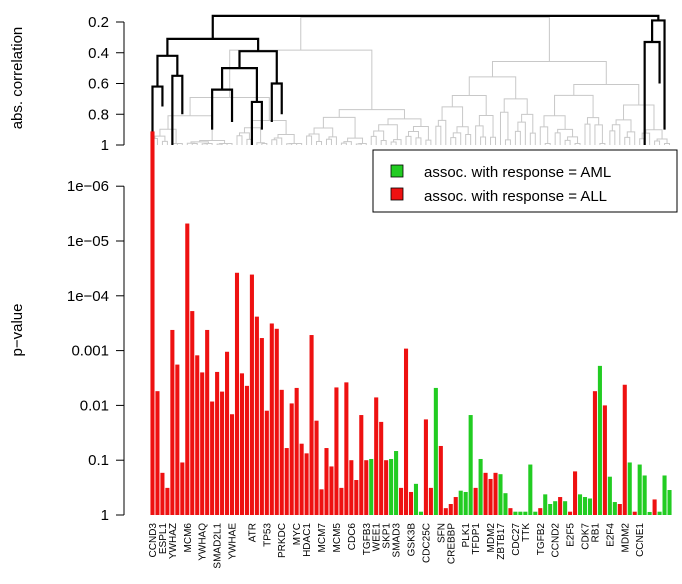 The height and width of the screenshot is (584, 682). Describe the element at coordinates (526, 532) in the screenshot. I see `gene-label-ttk: TTK` at that location.